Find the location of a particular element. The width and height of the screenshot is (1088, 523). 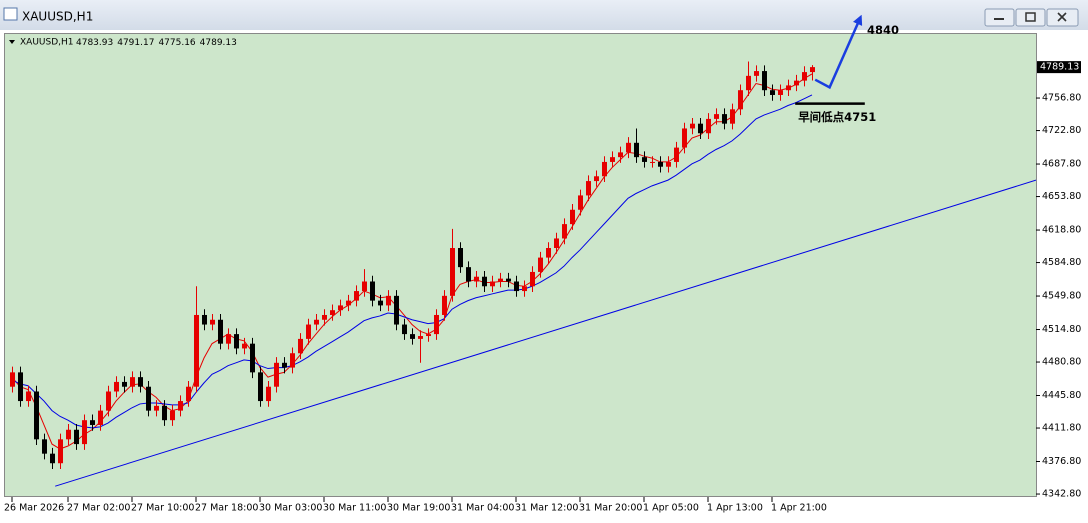

x-tick-label: 31 Mar 04:00 is located at coordinates (482, 508).